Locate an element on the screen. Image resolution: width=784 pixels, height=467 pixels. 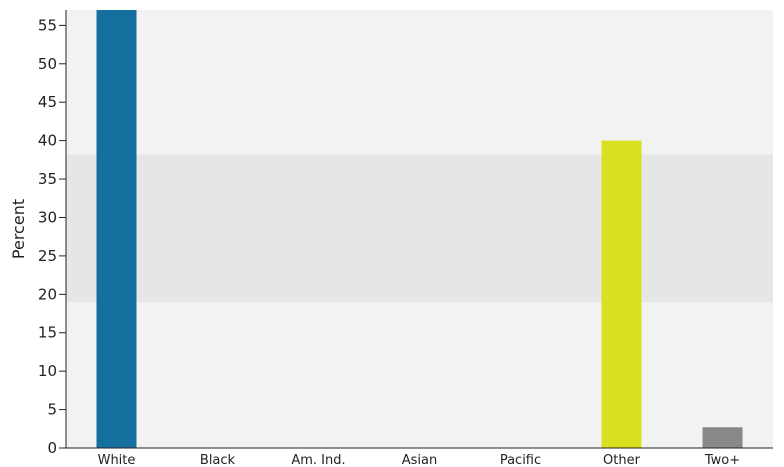
y-tick-label: 55 is located at coordinates (47, 25).